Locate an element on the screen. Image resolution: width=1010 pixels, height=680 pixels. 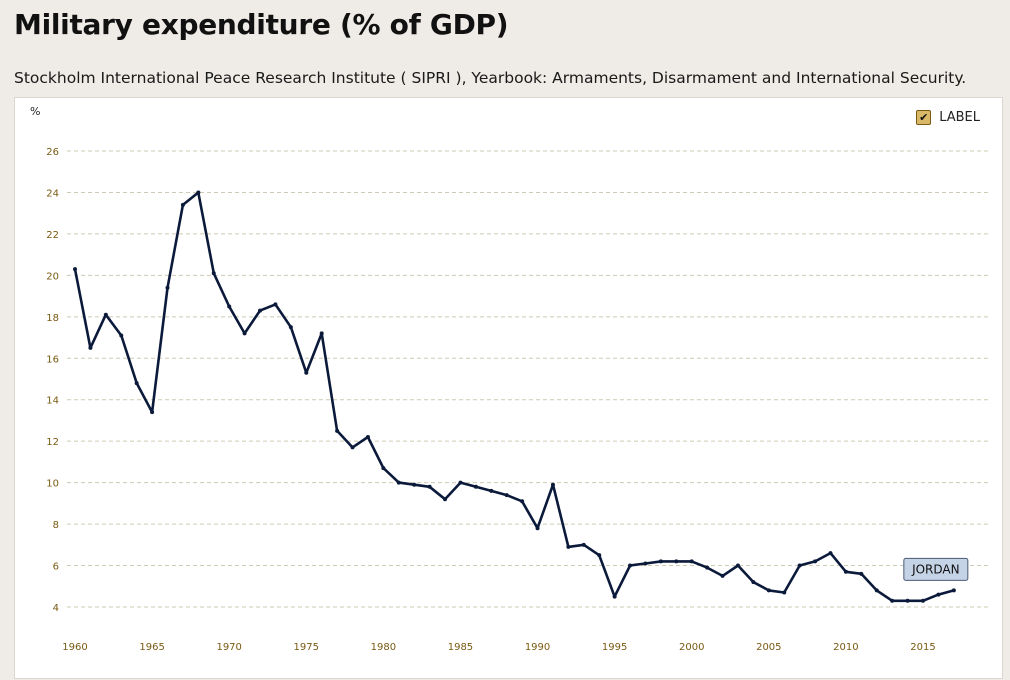
y-tick-label: 24 is located at coordinates (52, 193).